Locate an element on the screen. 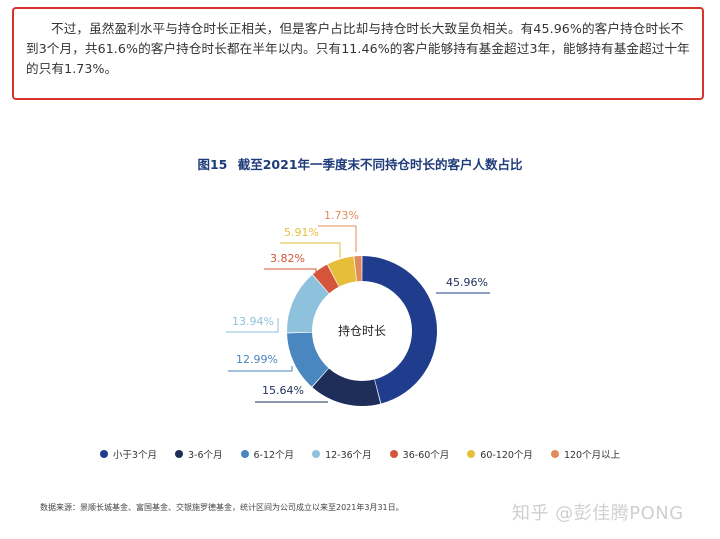 Image resolution: width=720 pixels, height=539 pixels. figure-title: 图15 截至2021年一季度末不同持仓时长的客户人数占比 is located at coordinates (360, 163).